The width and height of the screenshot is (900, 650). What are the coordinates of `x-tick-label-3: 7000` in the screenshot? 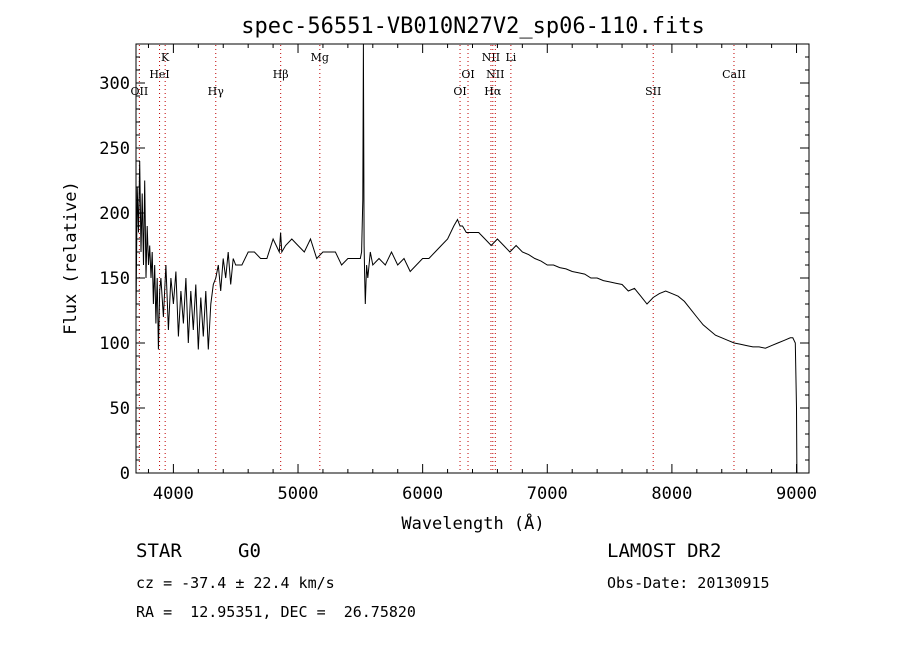 It's located at (547, 494).